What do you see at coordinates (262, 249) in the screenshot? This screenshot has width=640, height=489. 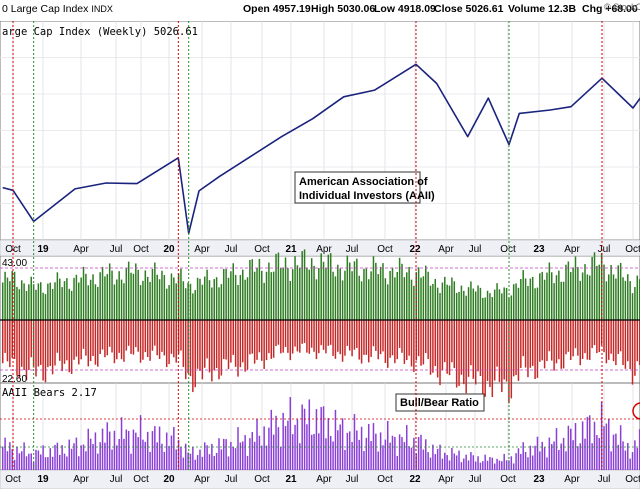 I see `x-tick-label: Oct` at bounding box center [262, 249].